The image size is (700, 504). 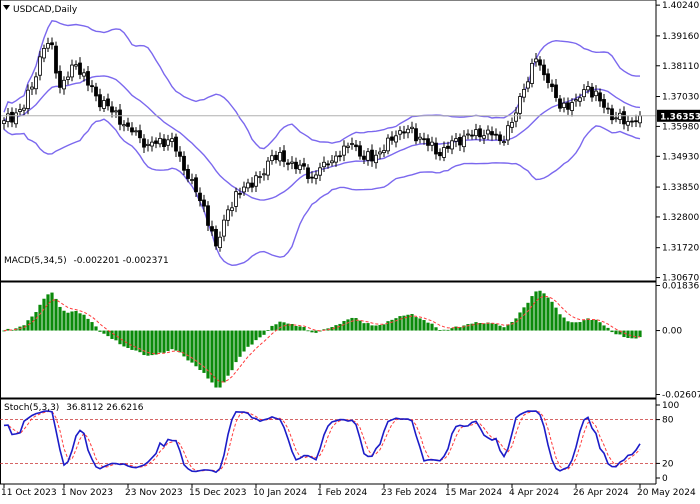 I want to click on time-tick-label: 11 Oct 2023, so click(x=29, y=493).